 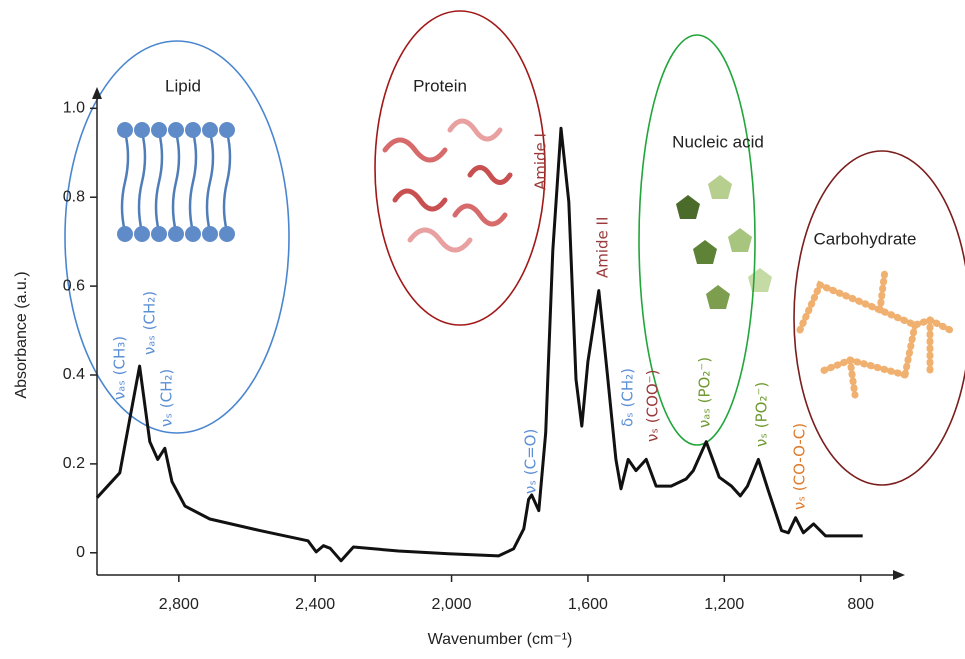 I want to click on y-tick-label: 0, so click(x=80, y=552).